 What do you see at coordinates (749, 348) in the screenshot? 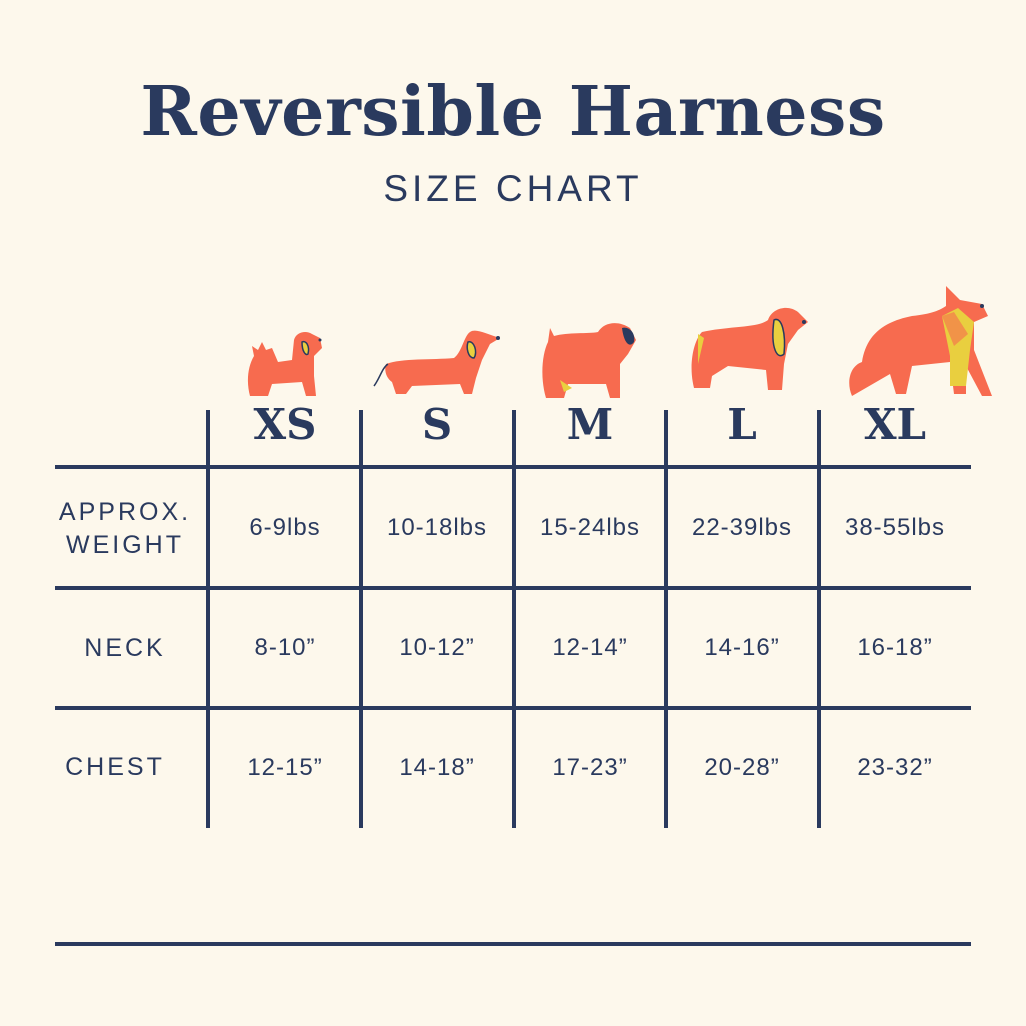
I see `spaniel-icon` at bounding box center [749, 348].